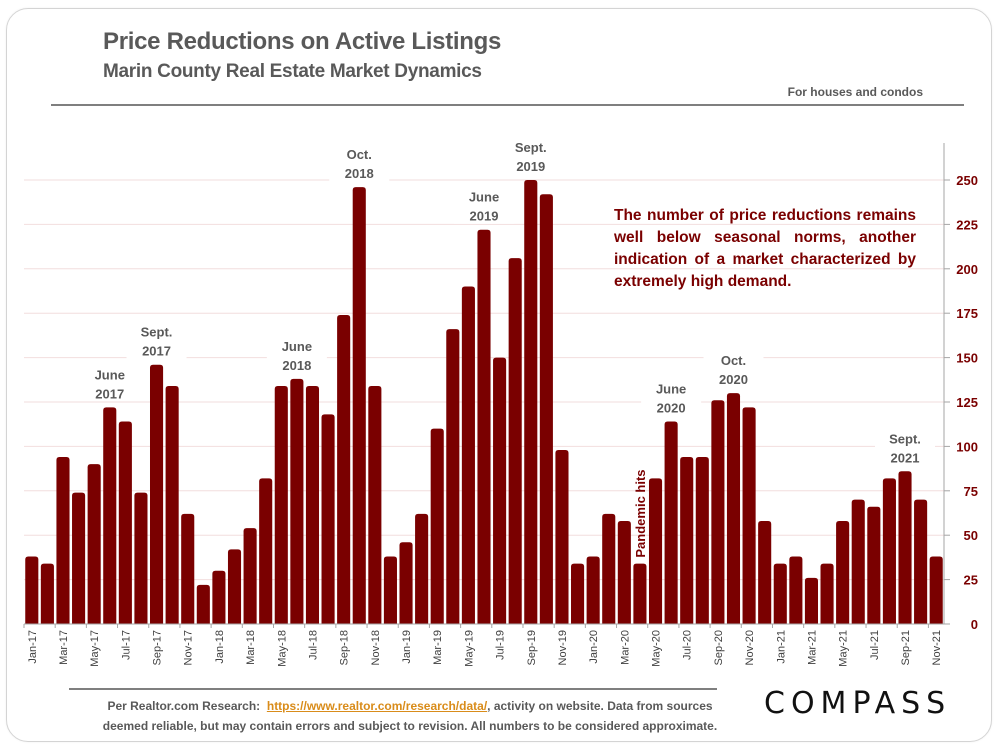 The width and height of the screenshot is (1000, 750). Describe the element at coordinates (967, 358) in the screenshot. I see `y-tick-label: 150` at that location.